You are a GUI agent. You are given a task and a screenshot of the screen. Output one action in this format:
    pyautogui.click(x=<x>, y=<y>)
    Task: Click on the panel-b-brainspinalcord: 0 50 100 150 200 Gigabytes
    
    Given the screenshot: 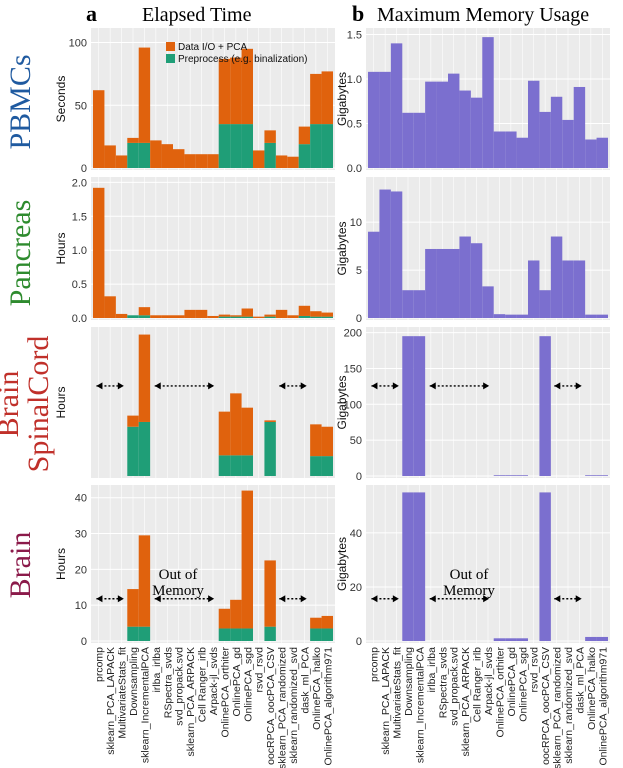 What is the action you would take?
    pyautogui.click(x=472, y=405)
    